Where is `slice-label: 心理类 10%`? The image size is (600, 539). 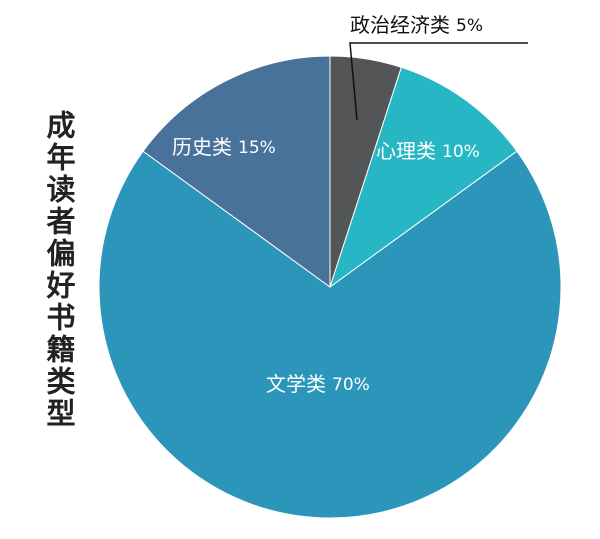
slice-label: 心理类 10% is located at coordinates (428, 151).